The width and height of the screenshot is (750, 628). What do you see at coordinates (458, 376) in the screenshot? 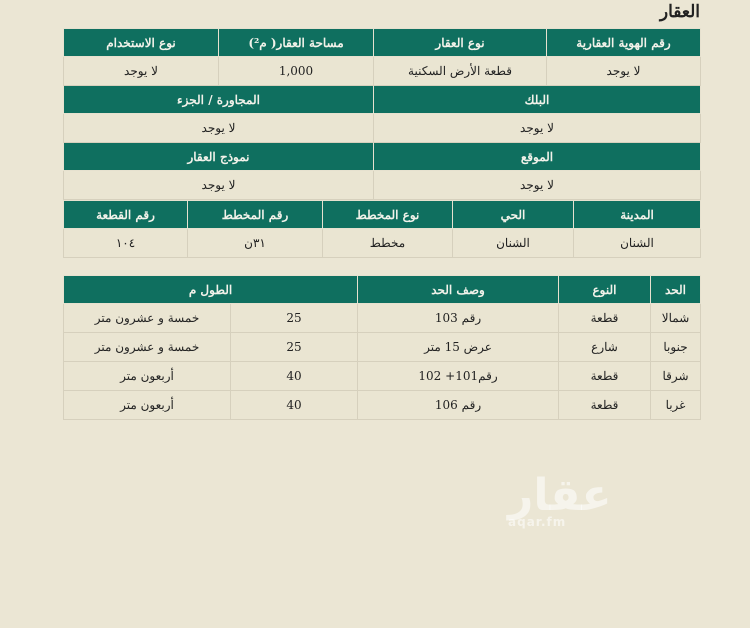
I see `cell: رقم101+ 102` at bounding box center [458, 376].